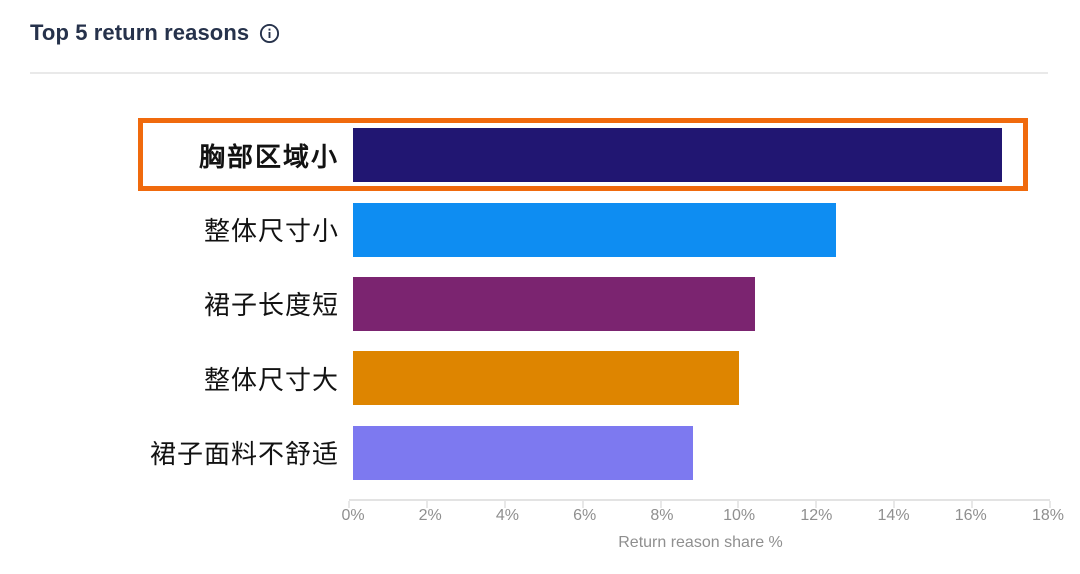 This screenshot has height=574, width=1080. What do you see at coordinates (271, 379) in the screenshot?
I see `bar-label: 整体尺寸大` at bounding box center [271, 379].